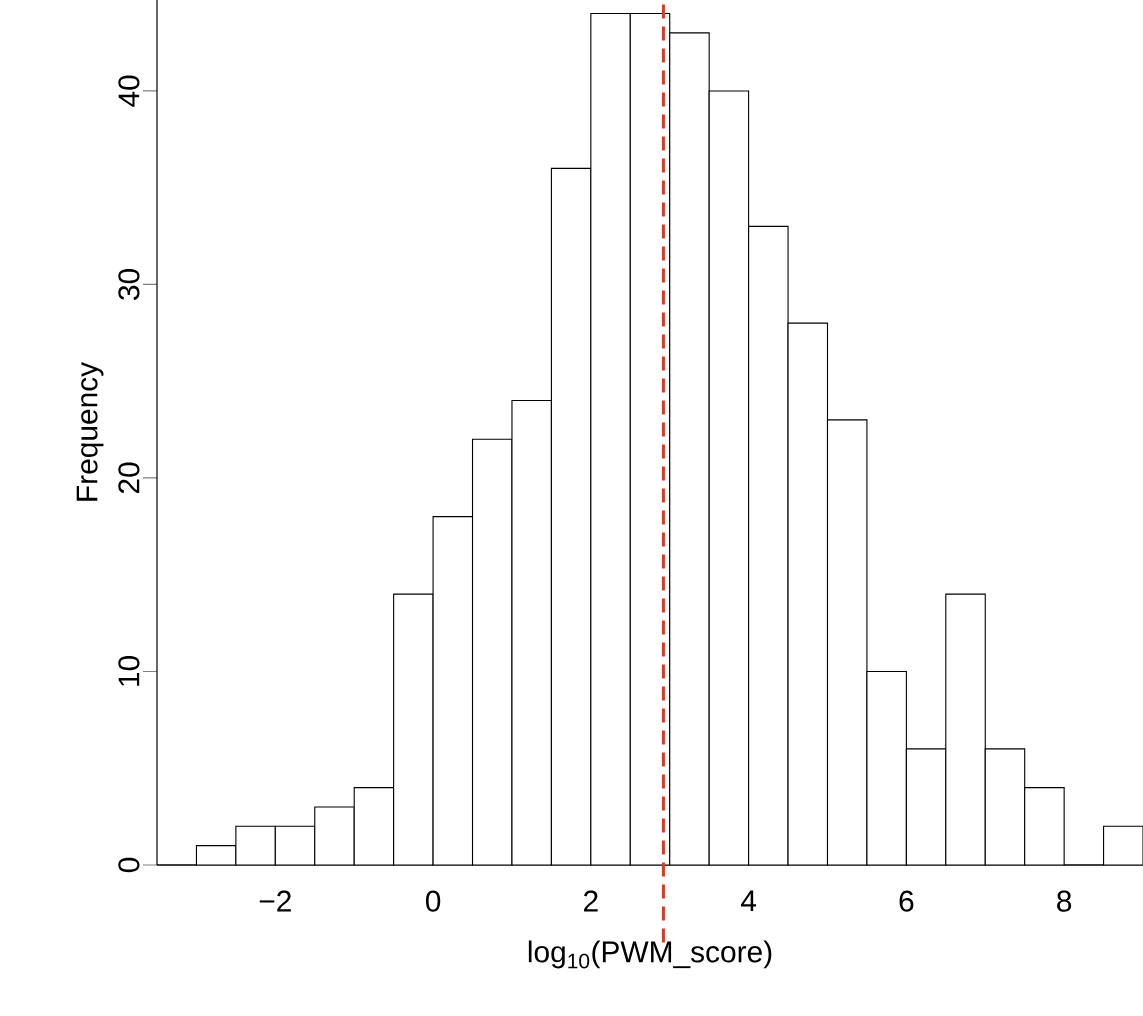 The image size is (1143, 1016). I want to click on x-tick-label: 2, so click(591, 901).